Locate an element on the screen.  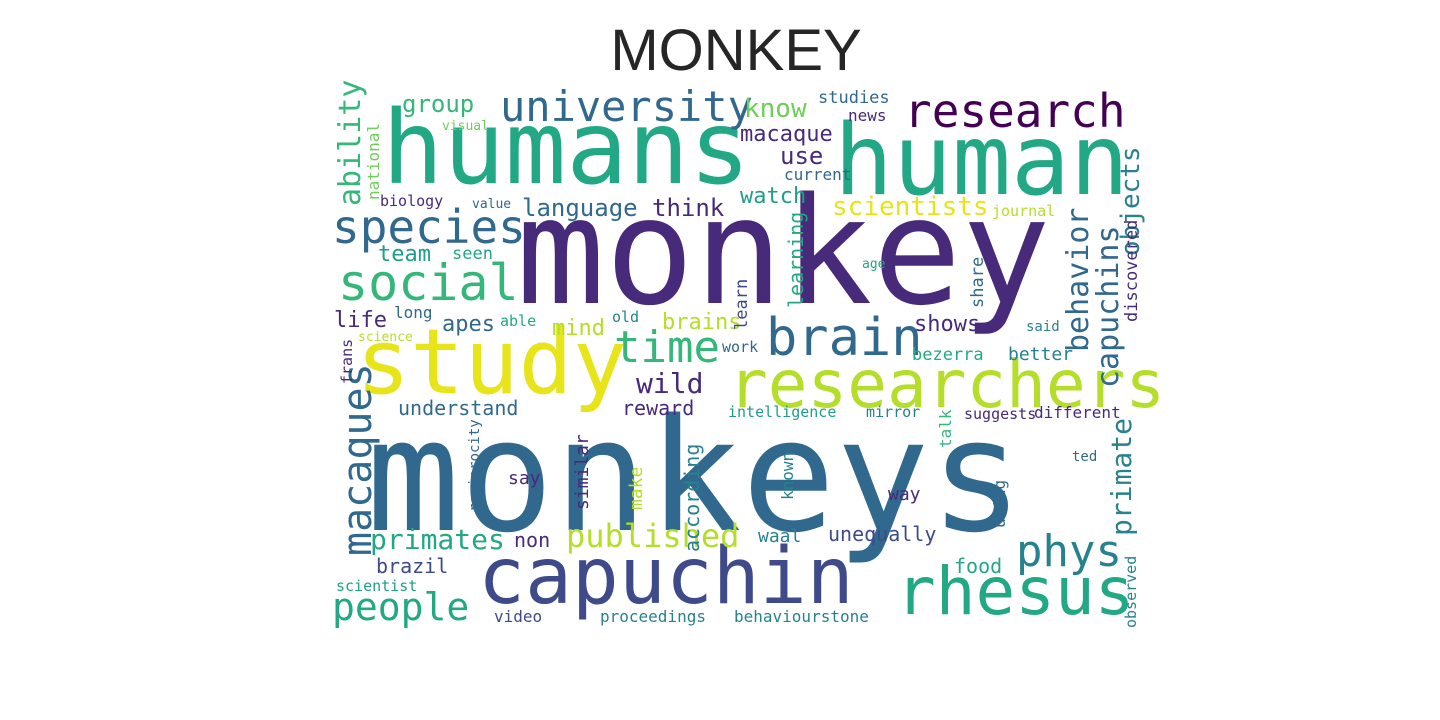
word-seen: seen is located at coordinates (472, 254).